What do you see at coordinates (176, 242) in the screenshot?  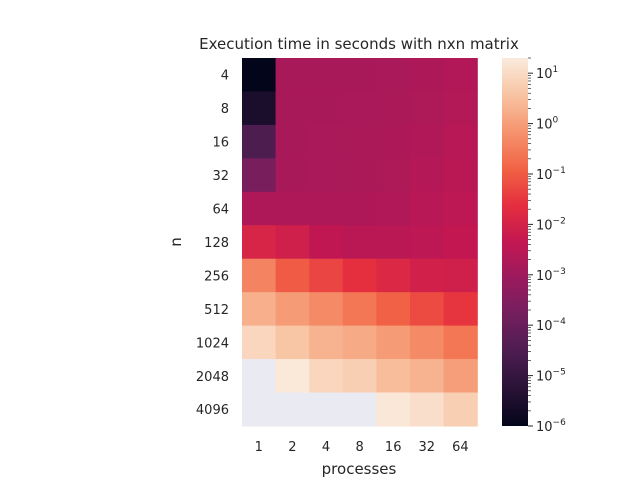 I see `y-axis-label: n` at bounding box center [176, 242].